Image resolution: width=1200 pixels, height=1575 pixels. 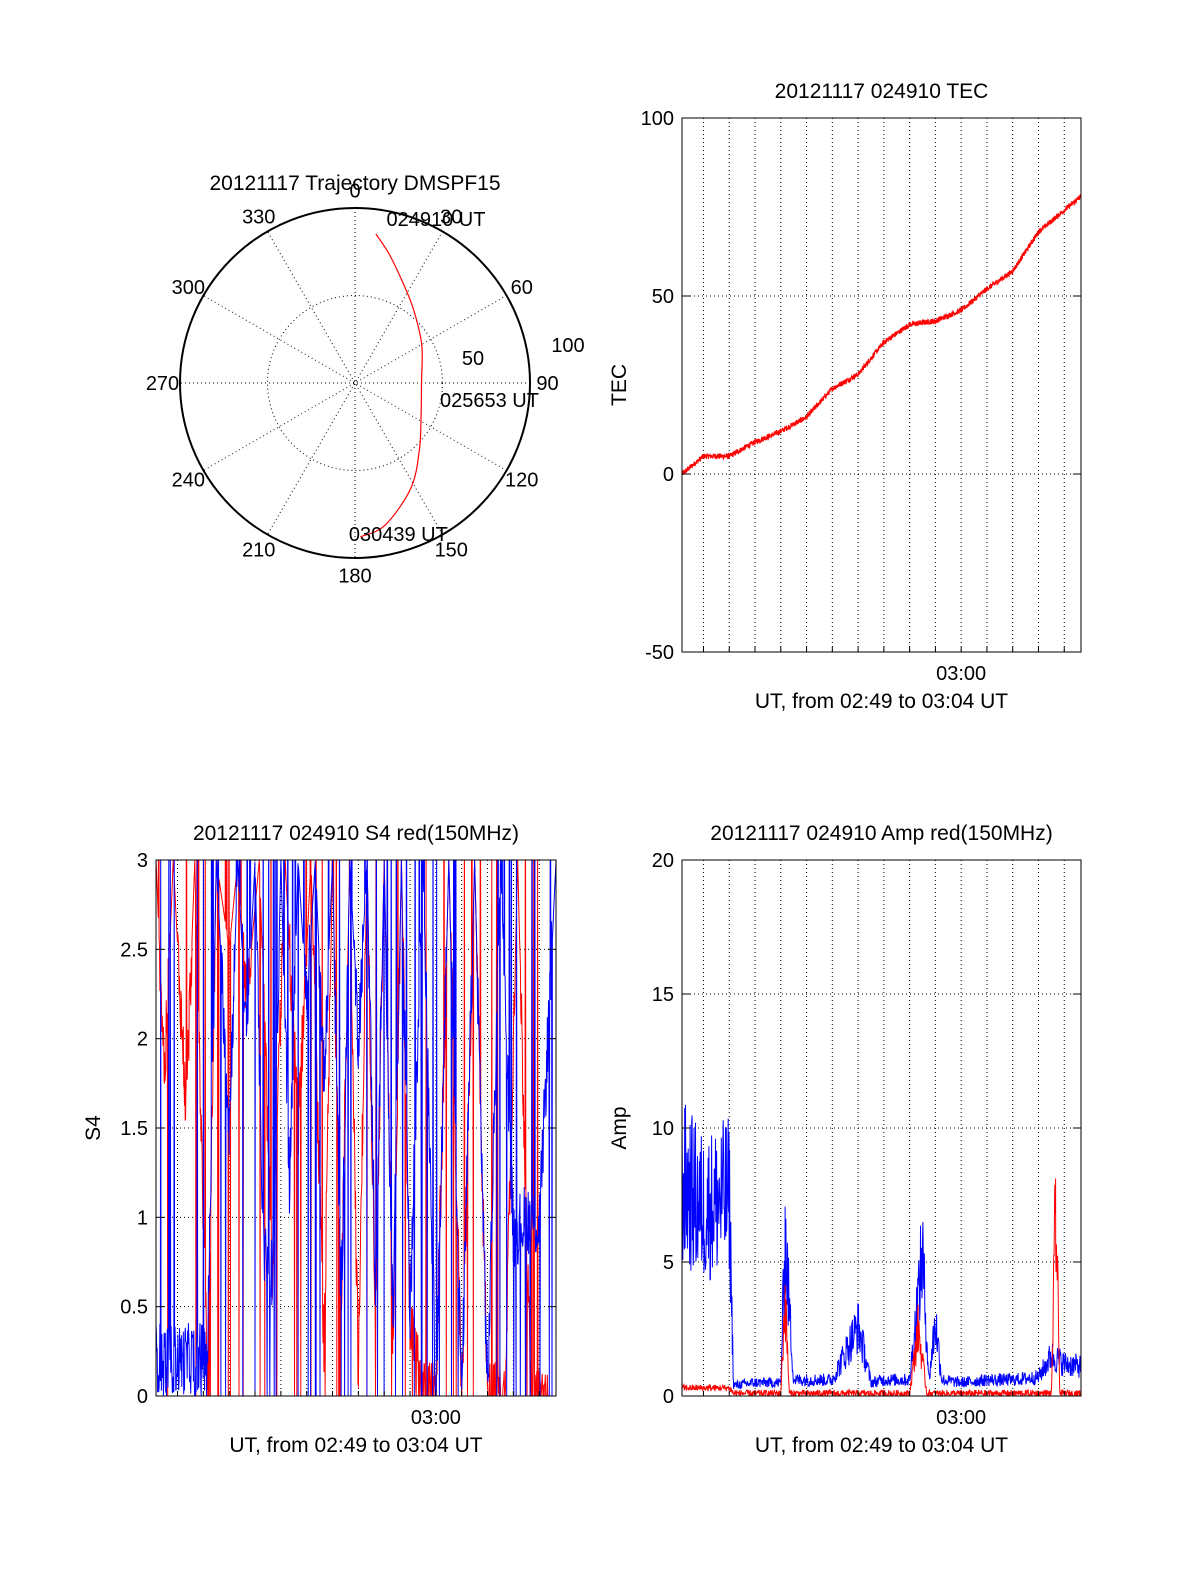 I want to click on y-tick-label: 15, so click(x=663, y=995).